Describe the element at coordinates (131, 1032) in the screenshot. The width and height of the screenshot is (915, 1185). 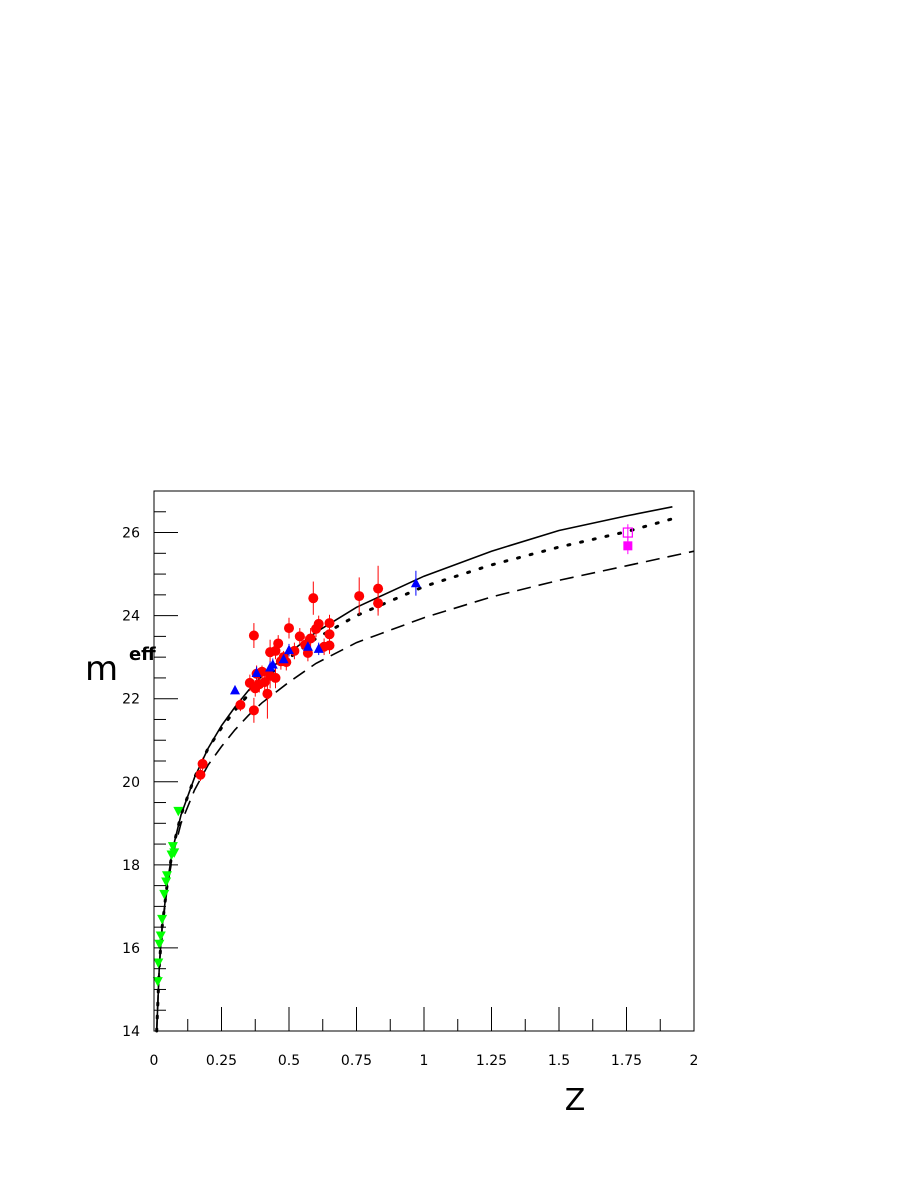
I see `y-tick-label: 14` at that location.